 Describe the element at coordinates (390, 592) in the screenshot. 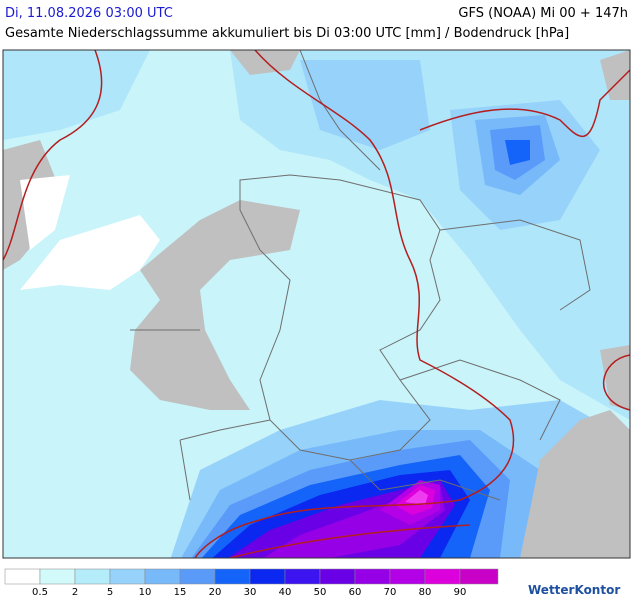

I see `legend-label: 70` at that location.